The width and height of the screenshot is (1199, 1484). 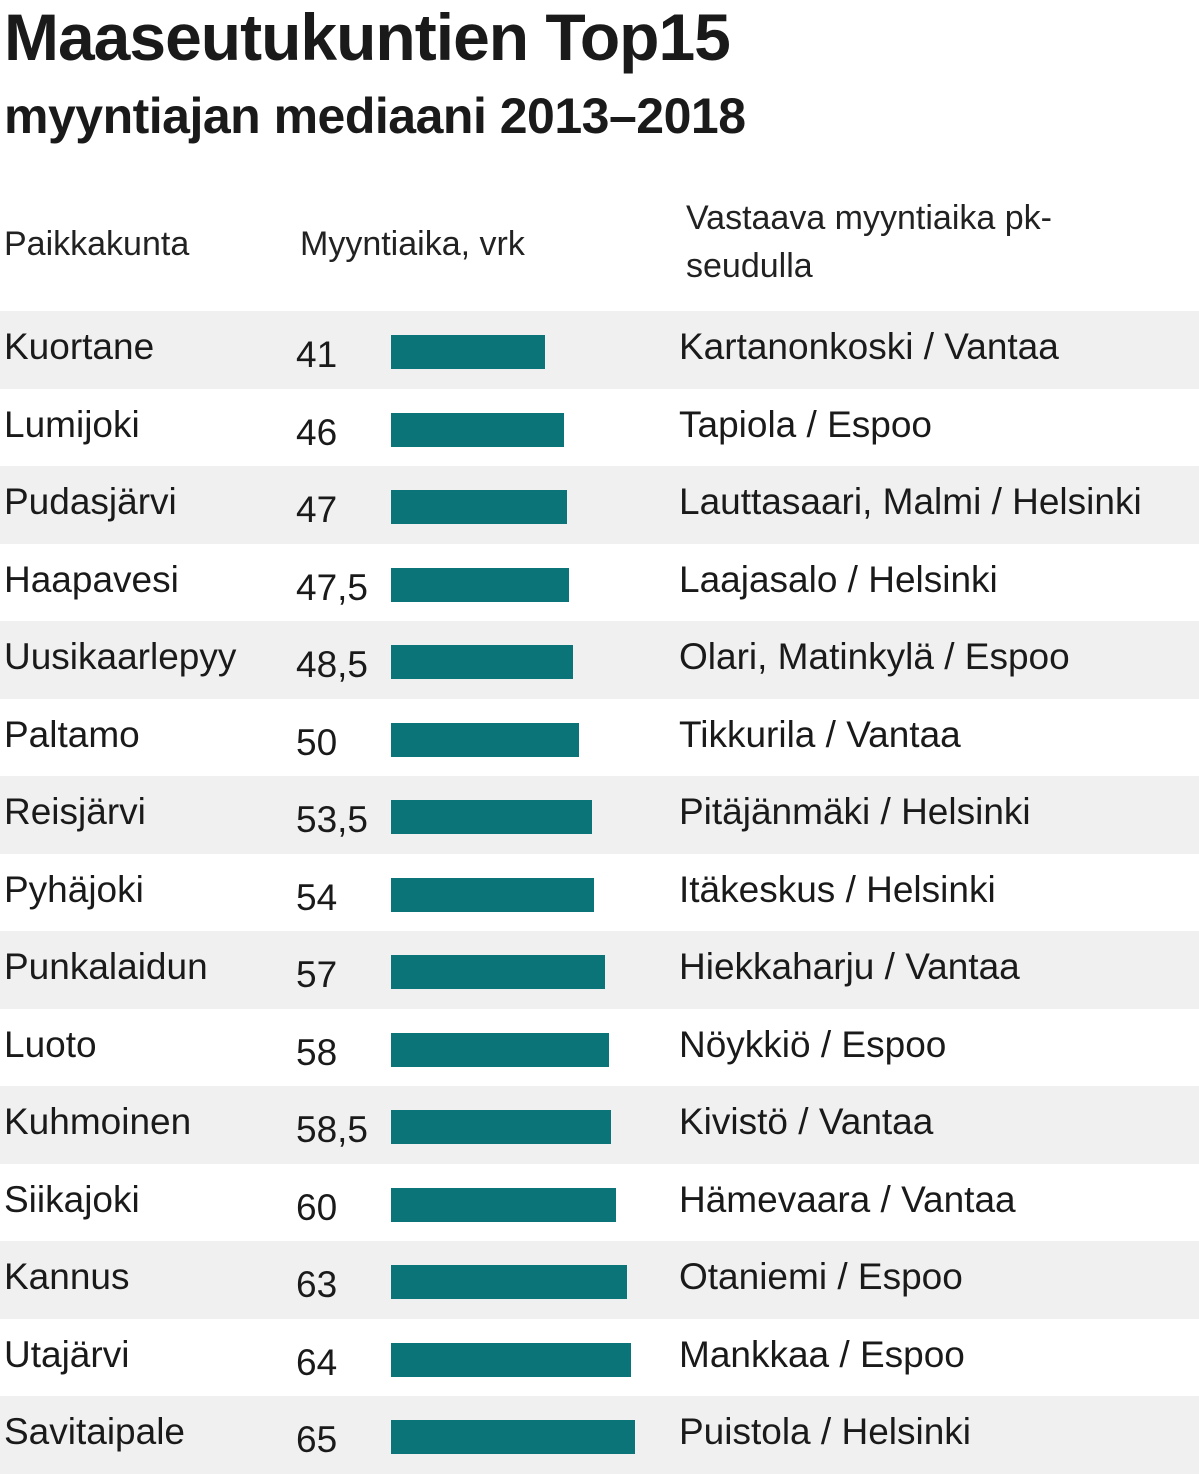 What do you see at coordinates (849, 966) in the screenshot?
I see `equivalent-label: Hiekkaharju / Vantaa` at bounding box center [849, 966].